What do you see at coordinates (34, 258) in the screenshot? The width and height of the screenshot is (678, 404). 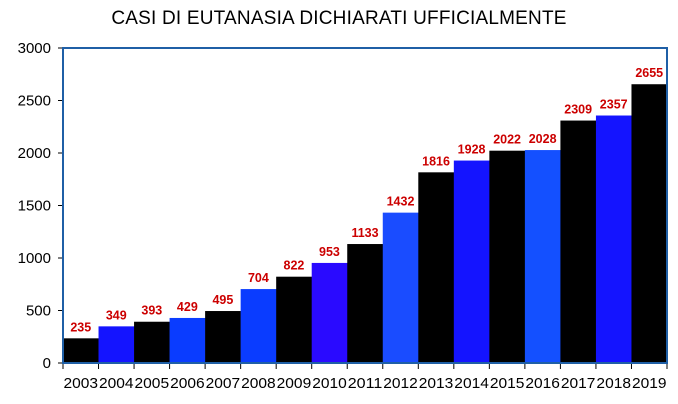 I see `y-tick-label: 1000` at bounding box center [34, 258].